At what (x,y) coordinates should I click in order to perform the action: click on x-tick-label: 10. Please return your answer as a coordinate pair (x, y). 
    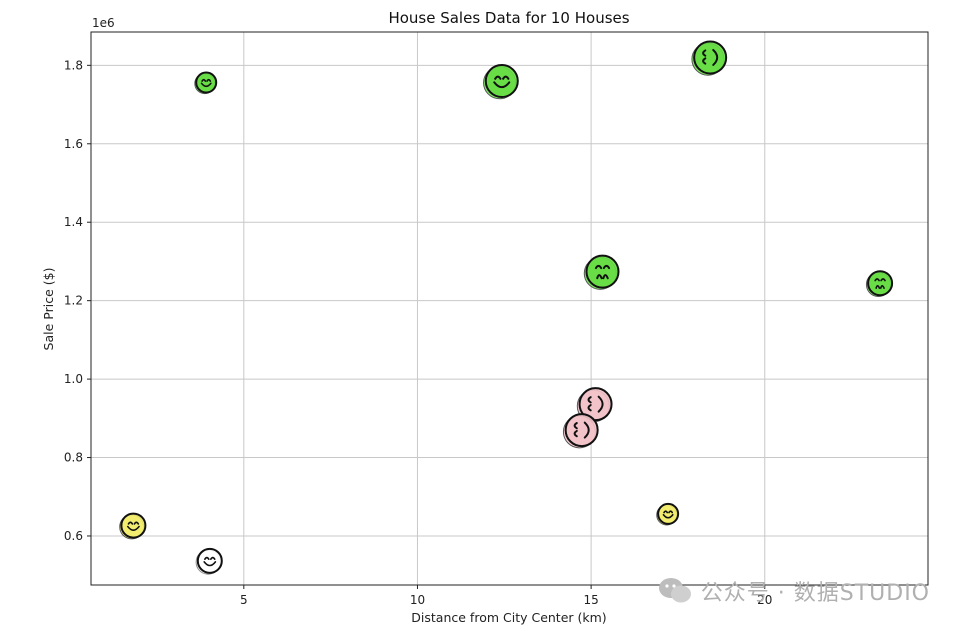
    Looking at the image, I should click on (417, 600).